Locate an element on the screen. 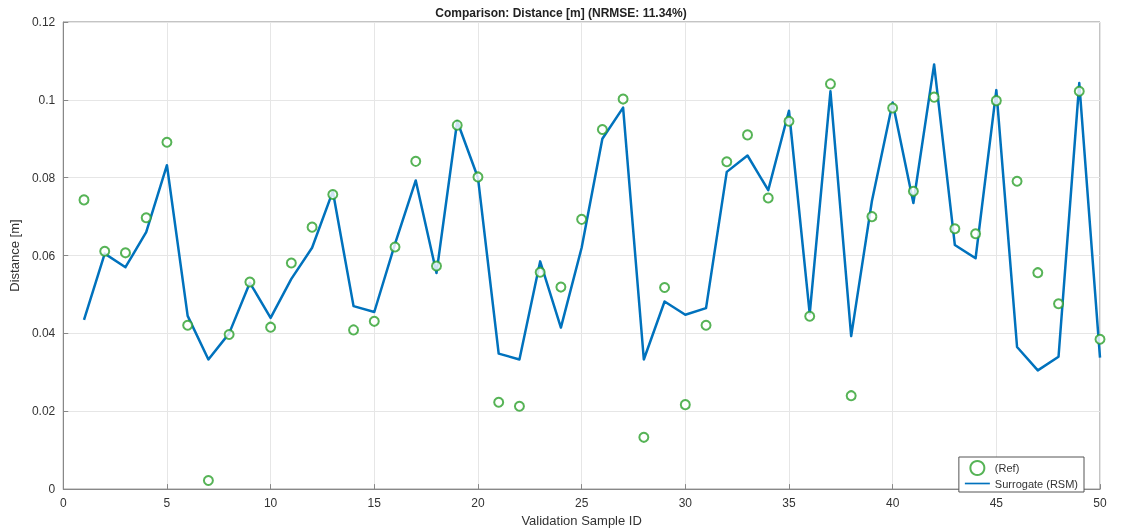  y-tick-label: 0.12 is located at coordinates (43, 22).